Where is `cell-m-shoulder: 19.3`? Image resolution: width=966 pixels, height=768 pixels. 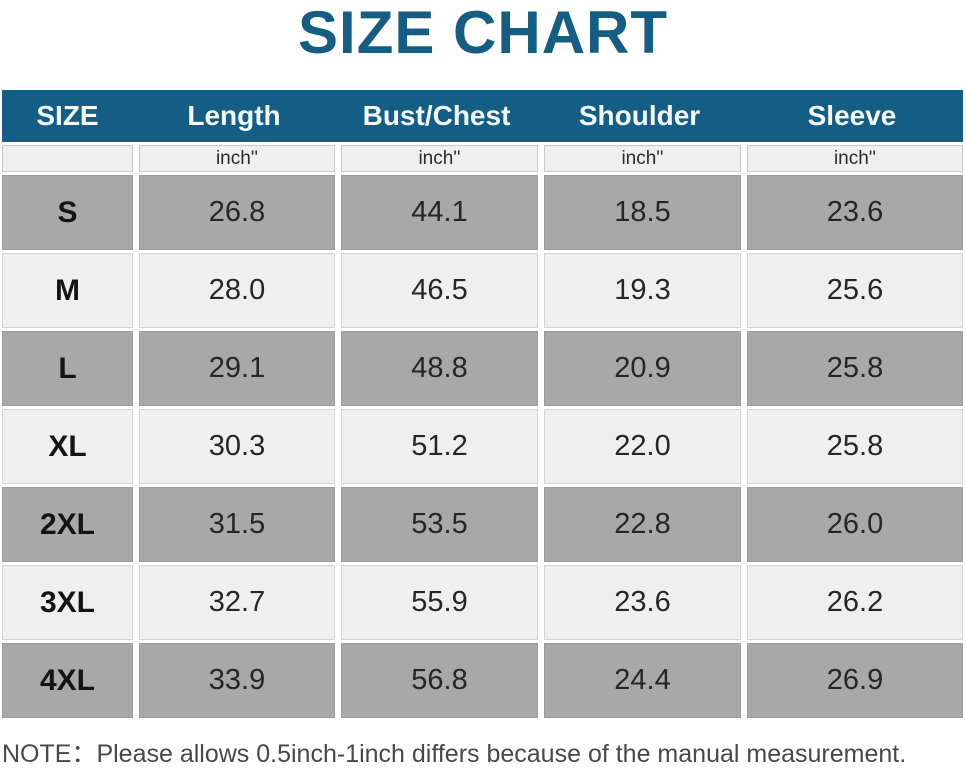 cell-m-shoulder: 19.3 is located at coordinates (642, 290).